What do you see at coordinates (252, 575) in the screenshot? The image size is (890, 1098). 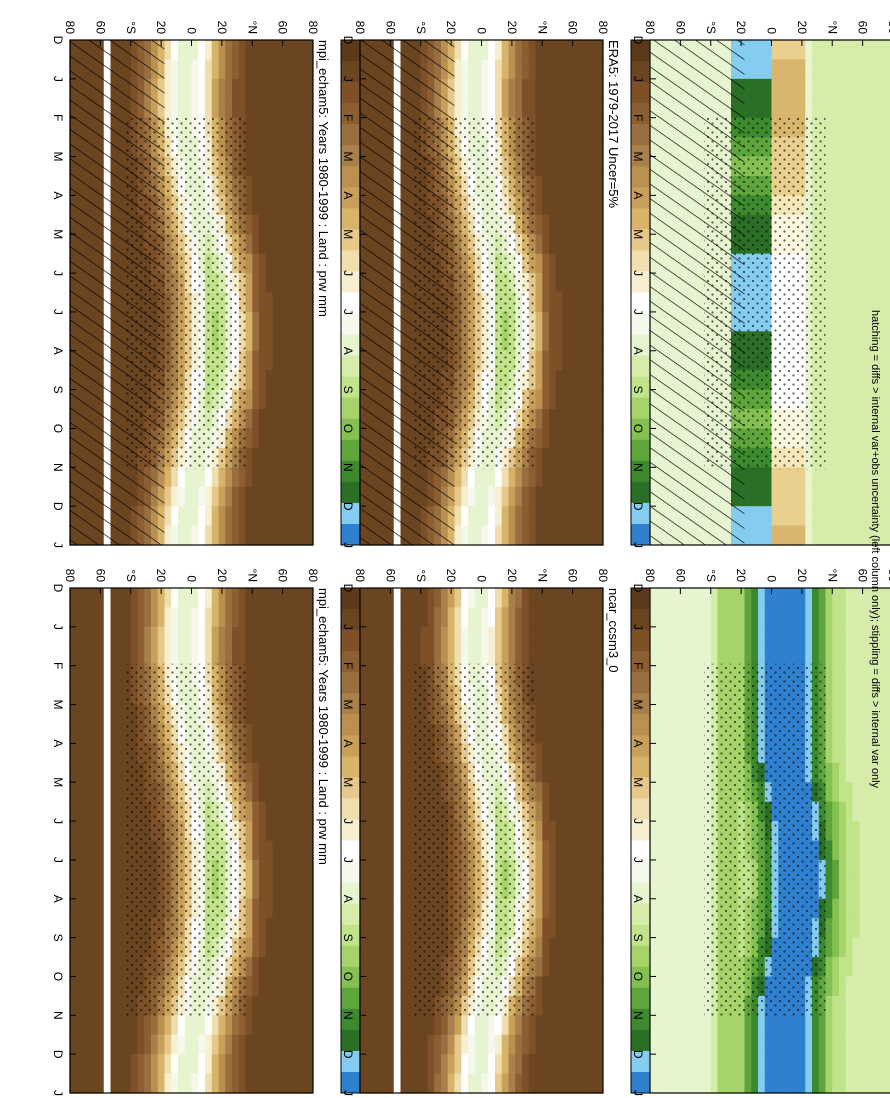 I see `y-tick-label: °N` at bounding box center [252, 575].